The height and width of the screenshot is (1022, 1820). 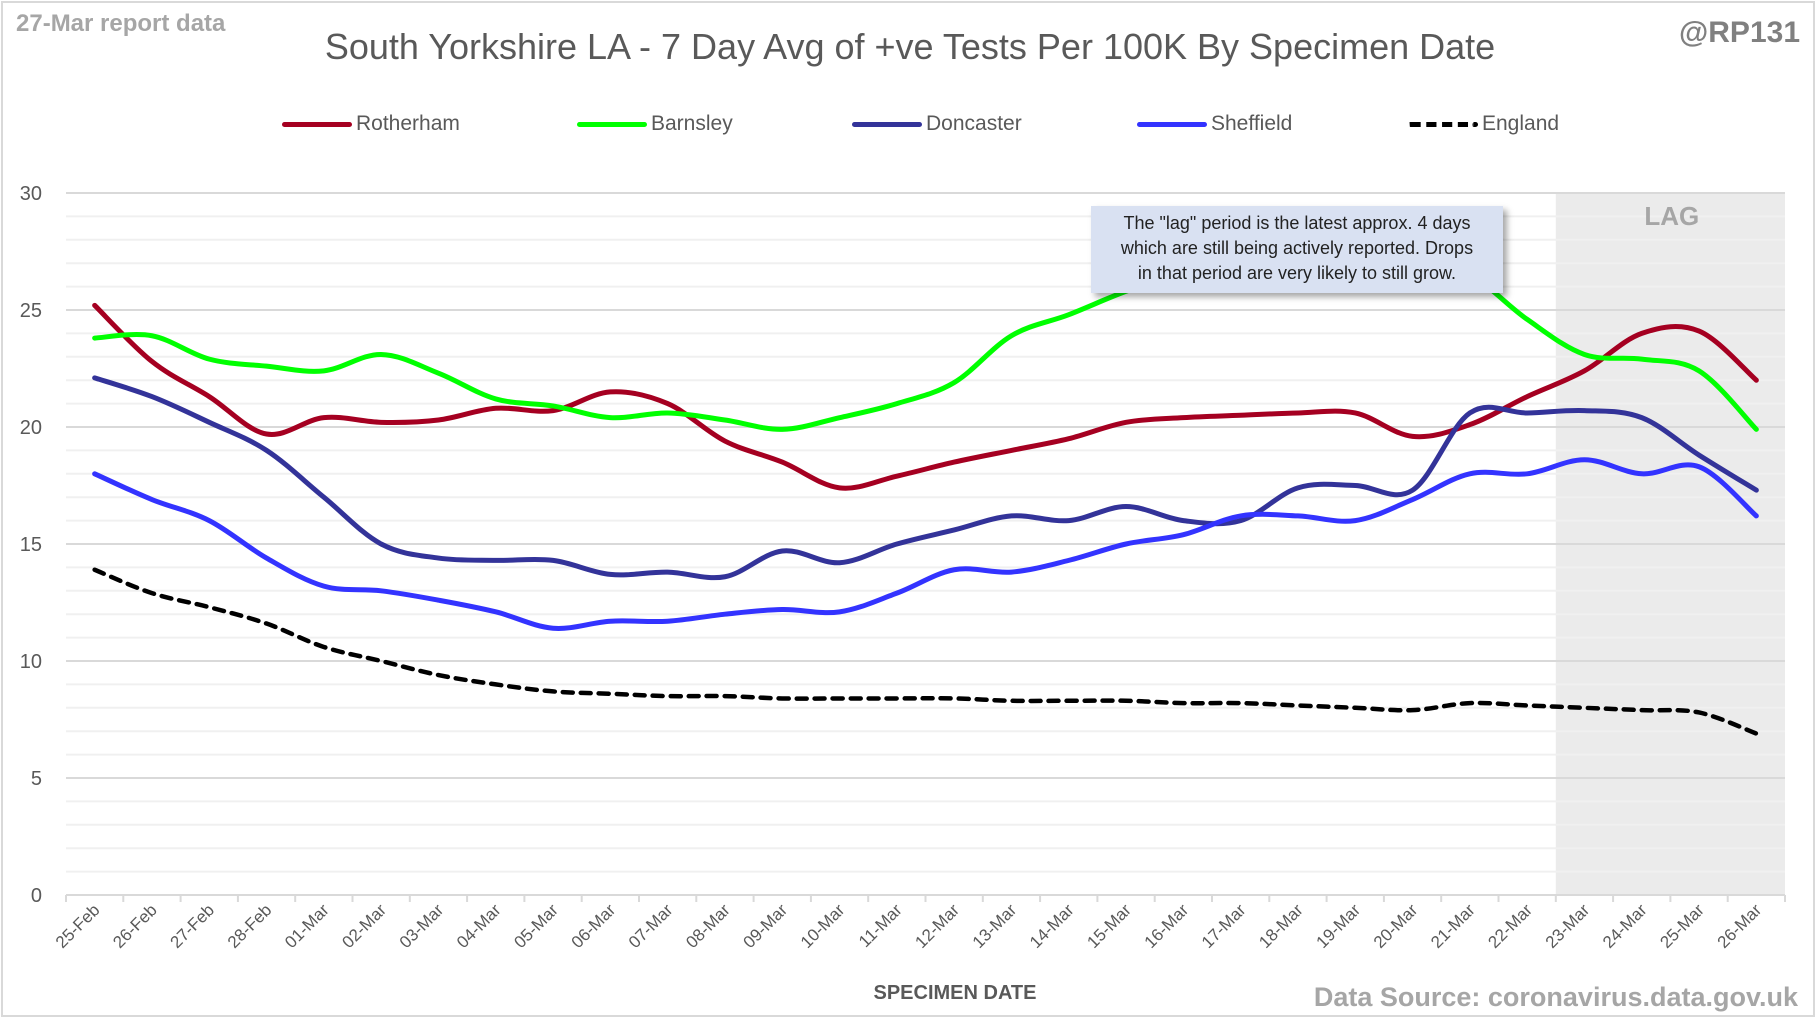 What do you see at coordinates (135, 926) in the screenshot?
I see `x-tick-label: 26-Feb` at bounding box center [135, 926].